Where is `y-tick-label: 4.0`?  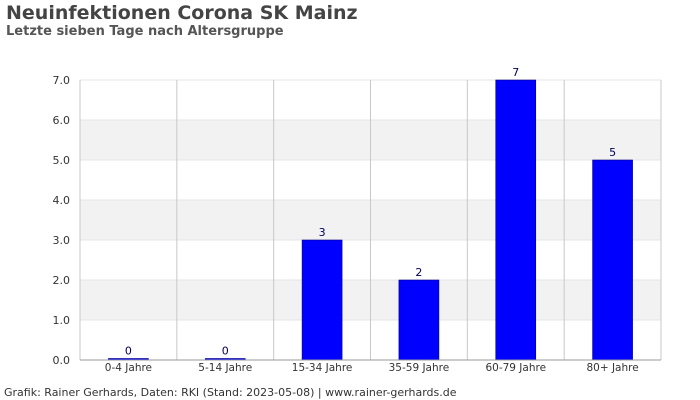 y-tick-label: 4.0 is located at coordinates (62, 200).